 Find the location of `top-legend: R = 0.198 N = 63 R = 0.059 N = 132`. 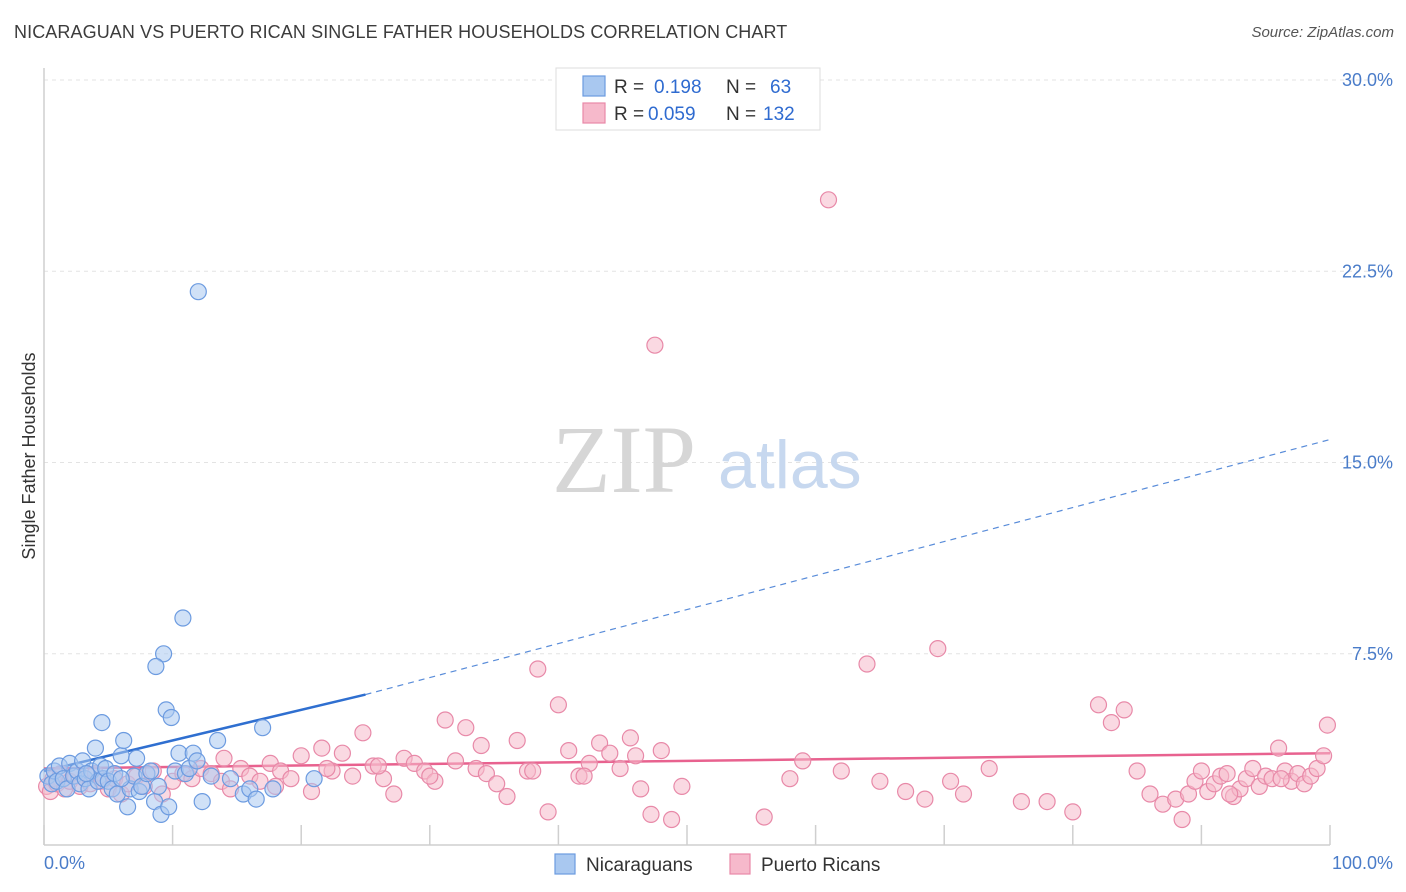

top-legend: R = 0.198 N = 63 R = 0.059 N = 132 is located at coordinates (688, 99).